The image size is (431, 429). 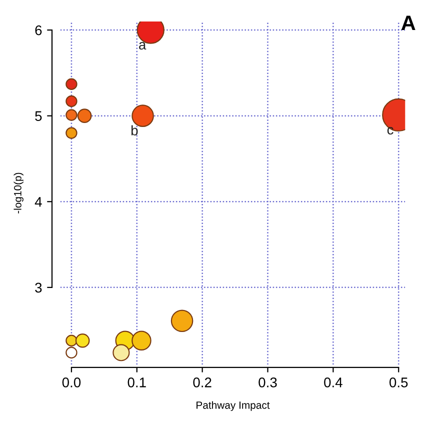 I want to click on x-tick-label: 0.4, so click(x=333, y=383).